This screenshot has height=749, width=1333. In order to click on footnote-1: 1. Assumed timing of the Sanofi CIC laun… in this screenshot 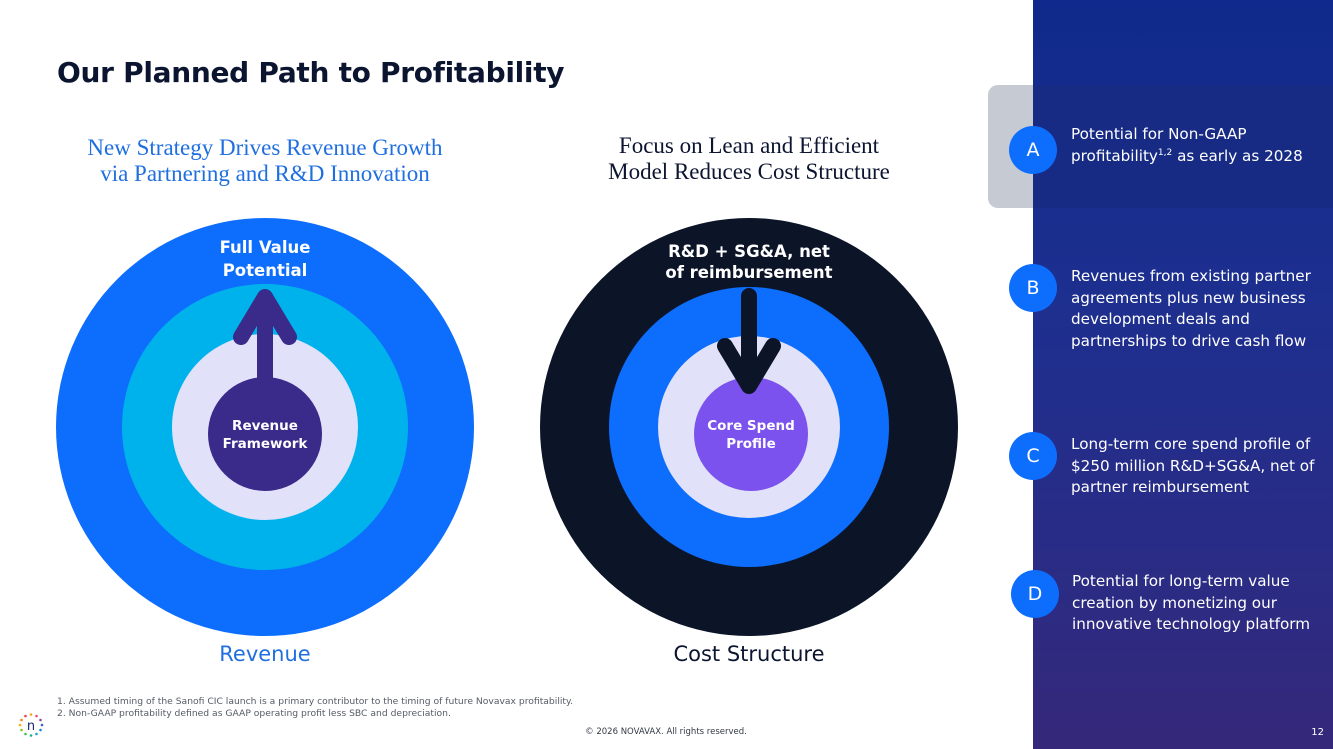, I will do `click(315, 701)`.